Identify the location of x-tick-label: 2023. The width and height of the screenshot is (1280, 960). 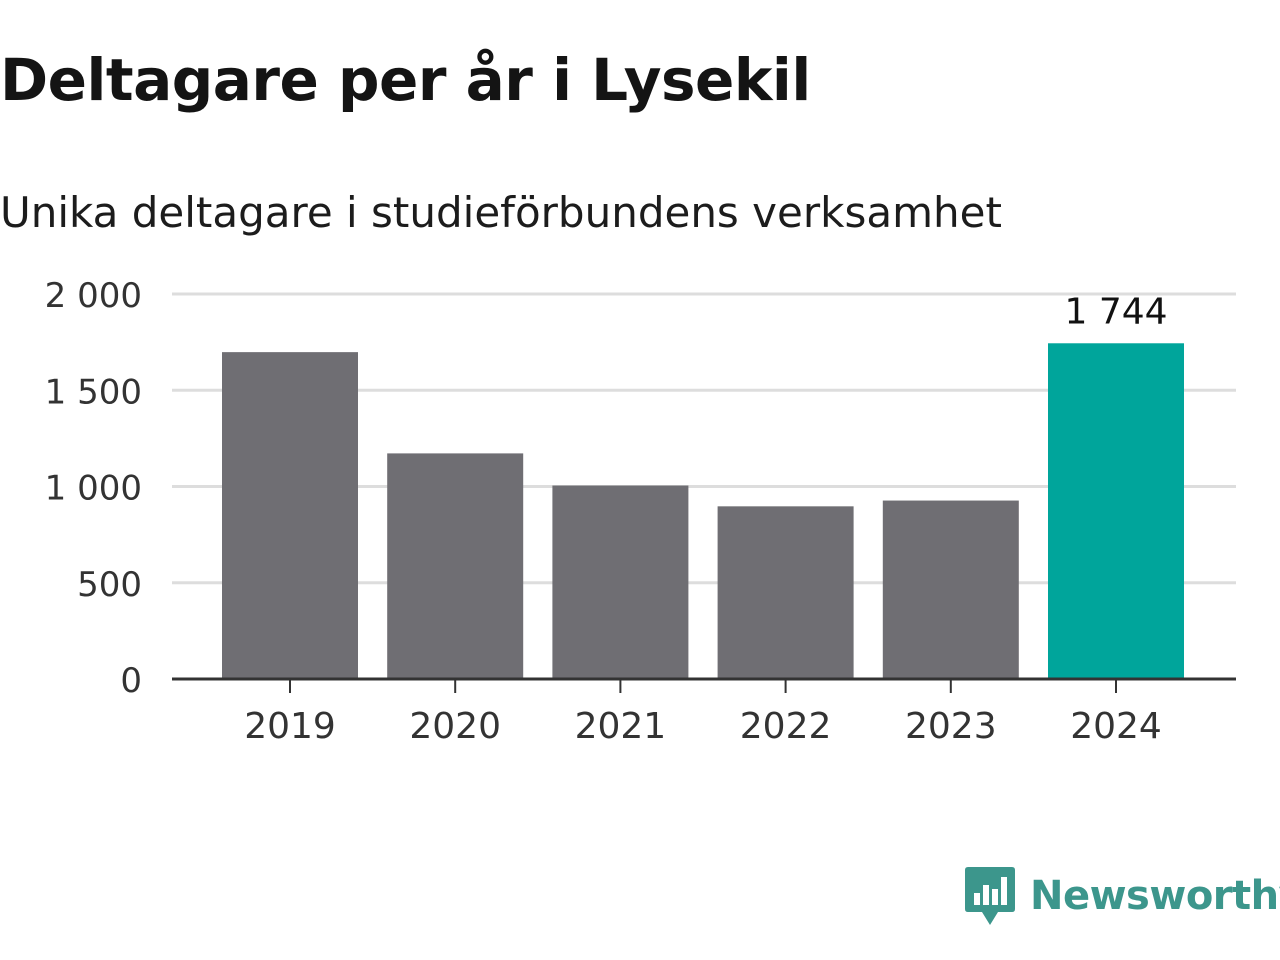
(951, 726).